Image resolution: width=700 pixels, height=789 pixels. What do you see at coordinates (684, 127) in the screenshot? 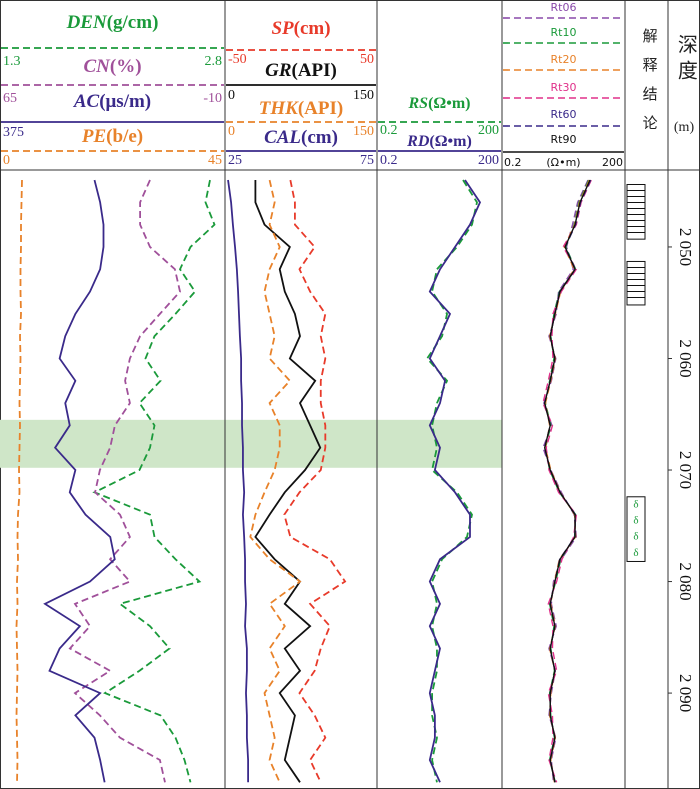
I see `depth-unit: (m)` at bounding box center [684, 127].